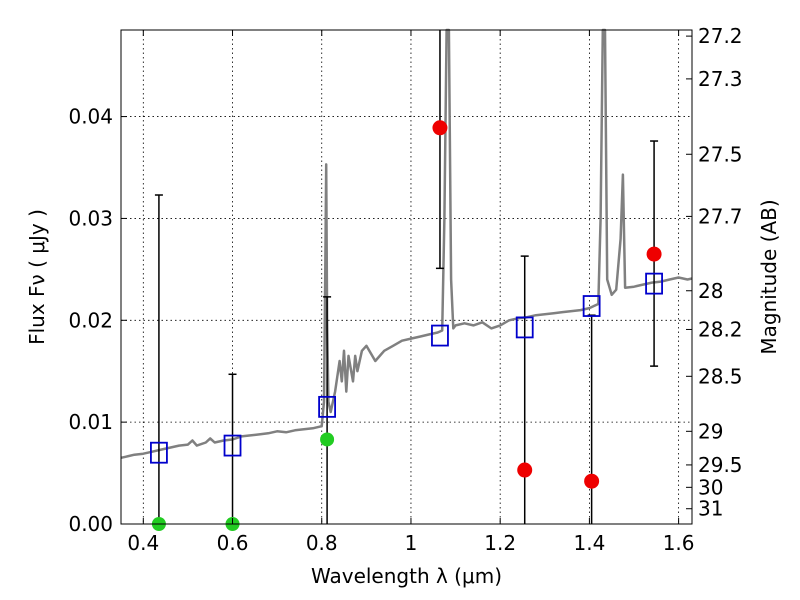 The width and height of the screenshot is (800, 600). I want to click on y2-tick-label: 27.7, so click(720, 216).